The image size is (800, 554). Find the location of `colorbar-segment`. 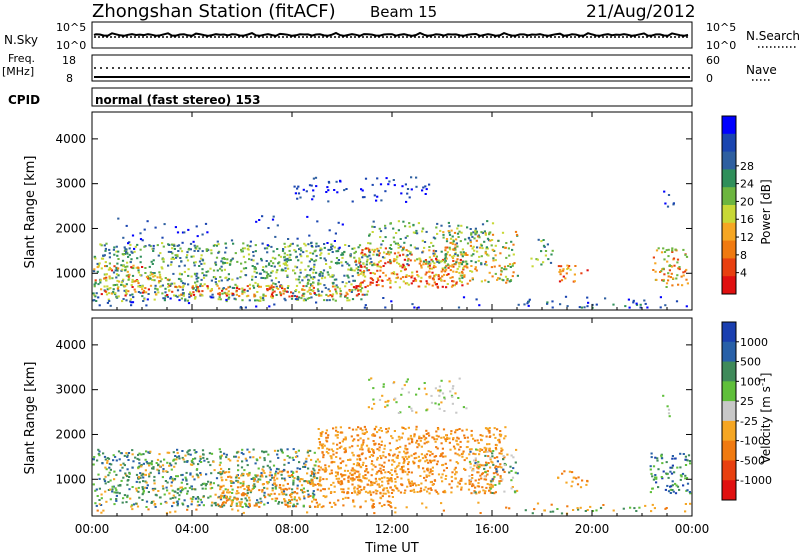

colorbar-segment is located at coordinates (729, 391).